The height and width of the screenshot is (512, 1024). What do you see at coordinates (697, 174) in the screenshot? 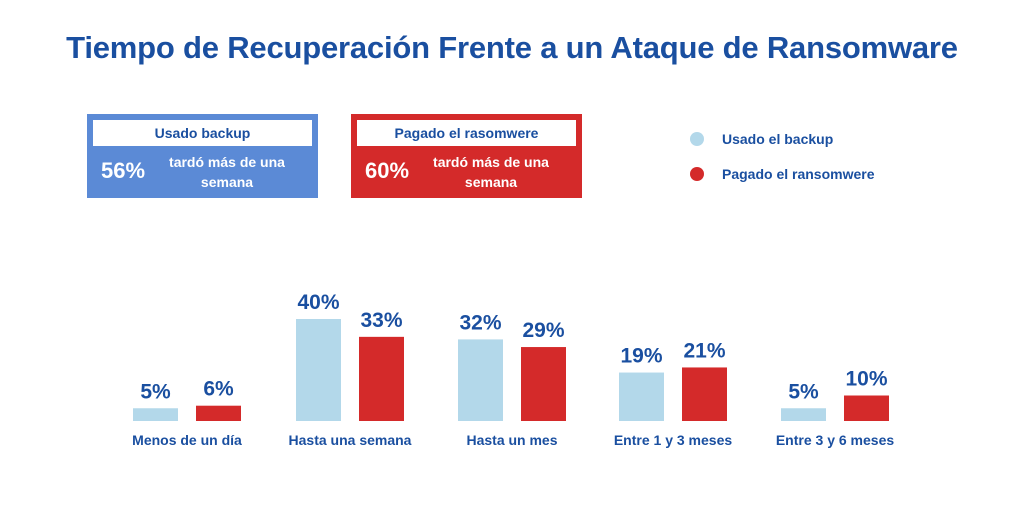
I see `legend-ransom-dot-icon` at bounding box center [697, 174].